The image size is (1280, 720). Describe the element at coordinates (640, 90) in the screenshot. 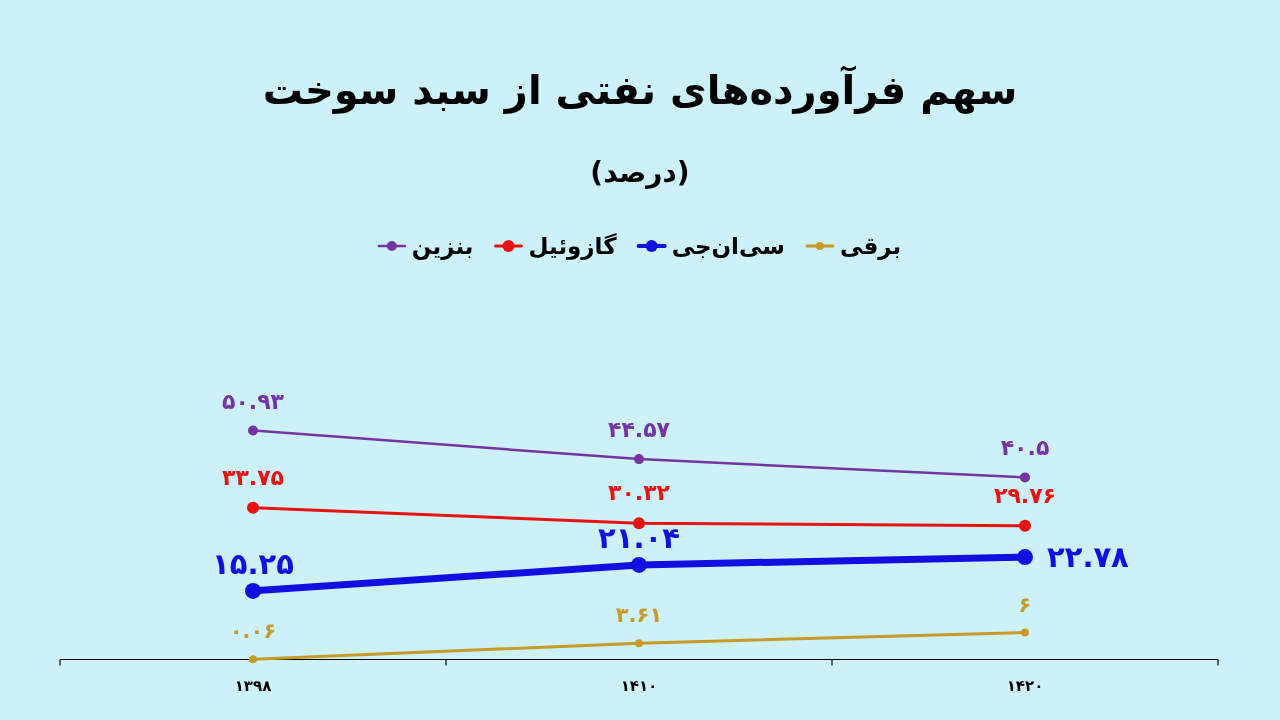

I see `title: سهم فرآورده‌های نفتی از سبد سوخت` at that location.